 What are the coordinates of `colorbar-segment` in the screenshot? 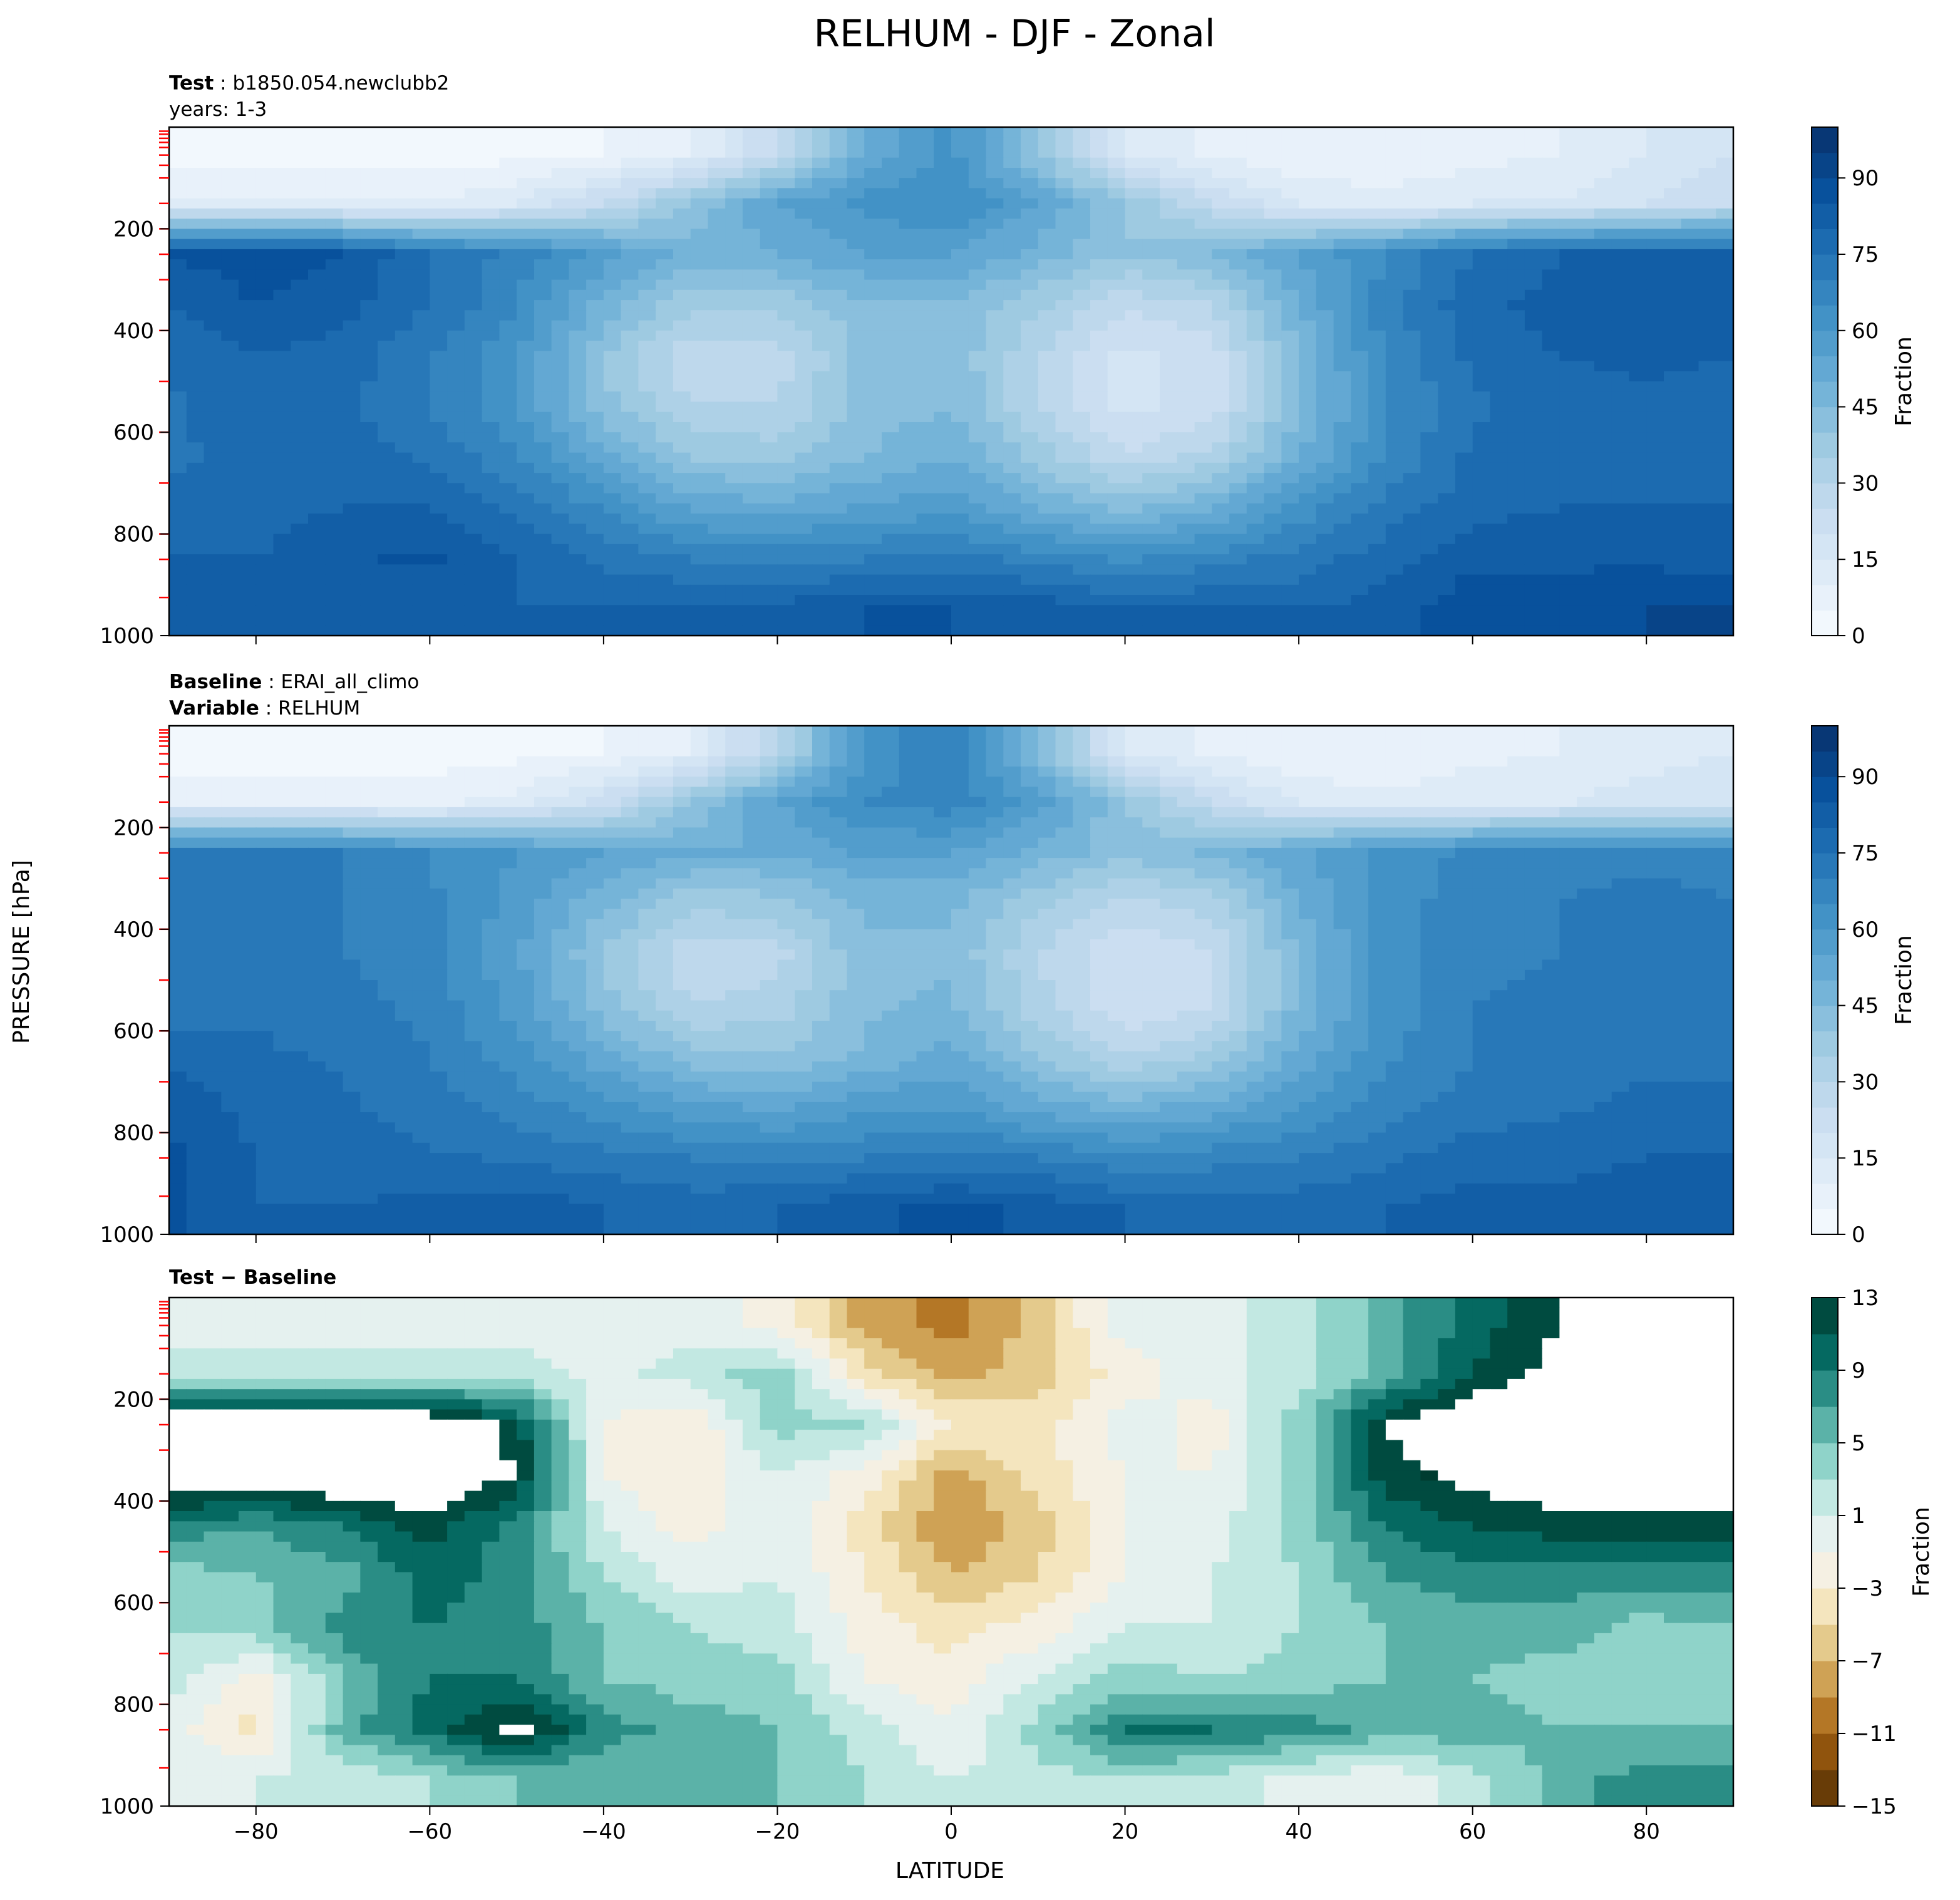 It's located at (1825, 547).